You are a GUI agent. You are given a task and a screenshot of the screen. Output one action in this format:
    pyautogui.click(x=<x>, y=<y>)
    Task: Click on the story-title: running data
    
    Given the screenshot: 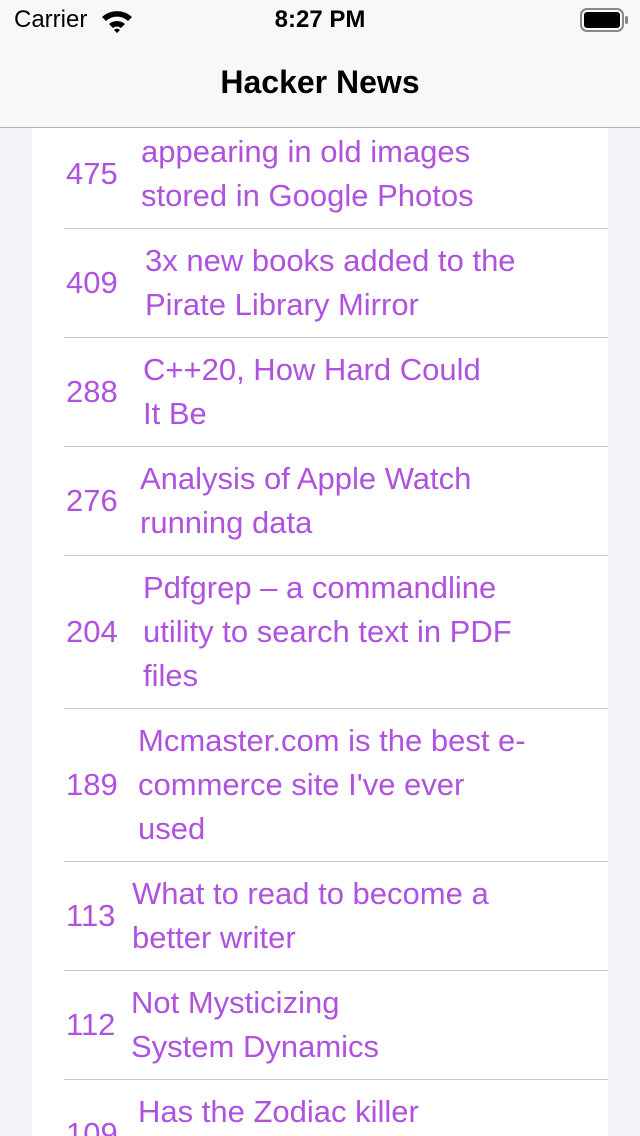 What is the action you would take?
    pyautogui.click(x=226, y=522)
    